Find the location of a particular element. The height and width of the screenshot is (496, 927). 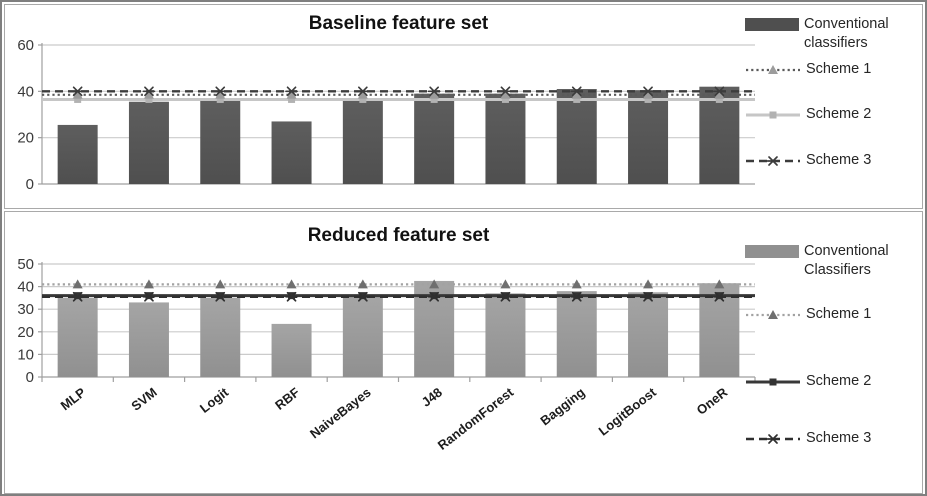

y-tick-label-50: 50 is located at coordinates (25, 264).